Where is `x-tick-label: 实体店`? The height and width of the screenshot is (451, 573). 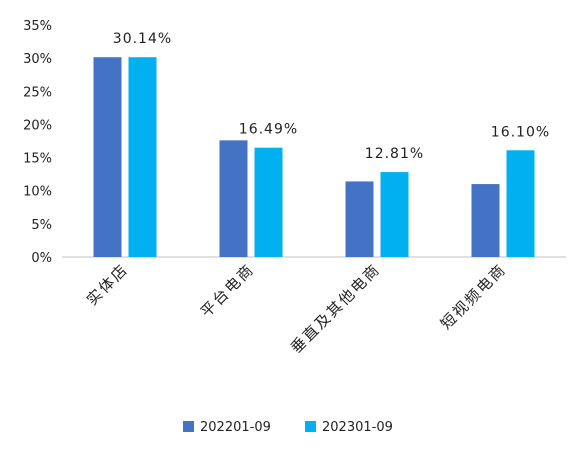 x-tick-label: 实体店 is located at coordinates (107, 284).